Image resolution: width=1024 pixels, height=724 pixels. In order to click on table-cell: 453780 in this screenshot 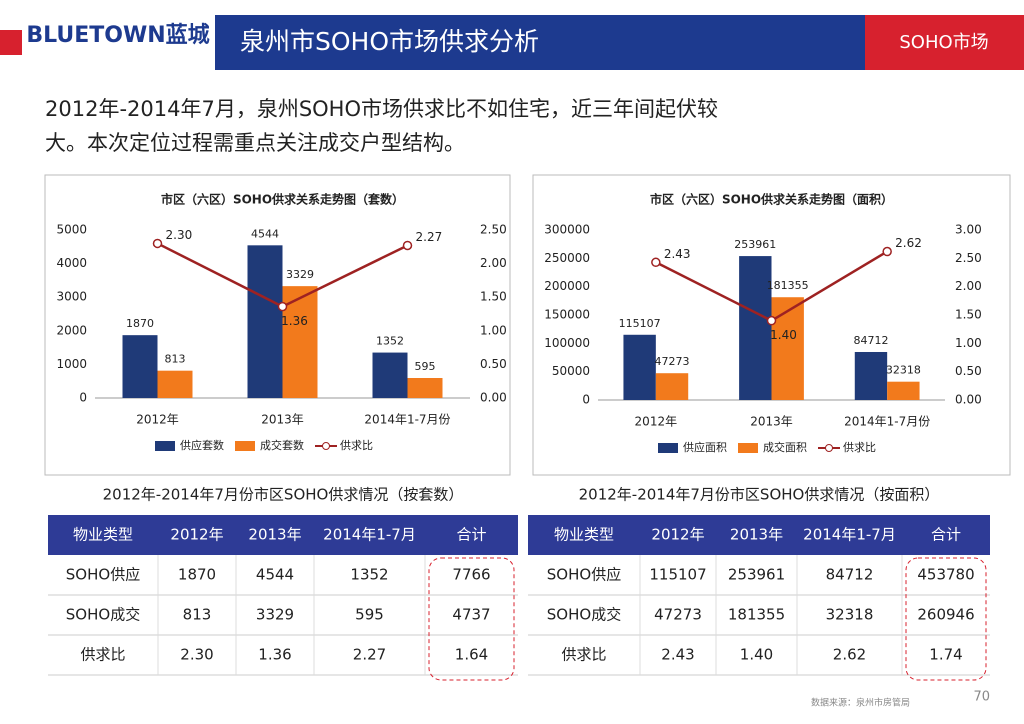, I will do `click(945, 575)`.